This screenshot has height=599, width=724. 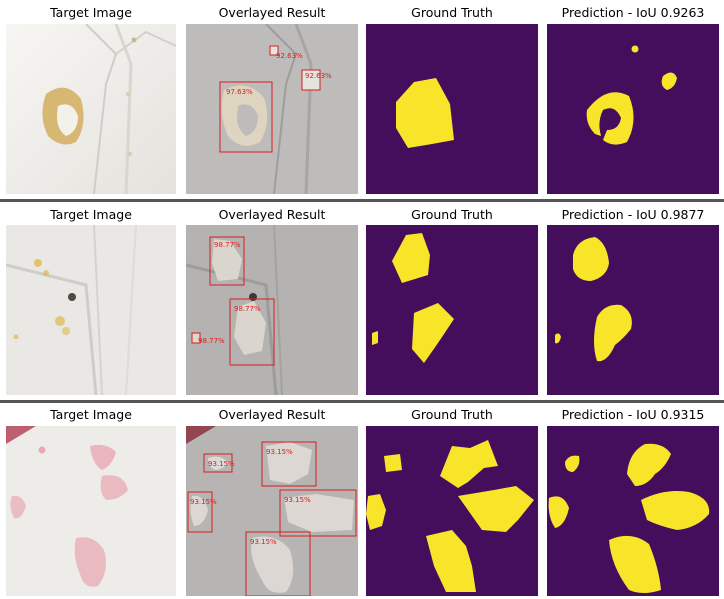 What do you see at coordinates (247, 309) in the screenshot?
I see `row2-box-label-2: 98.77%` at bounding box center [247, 309].